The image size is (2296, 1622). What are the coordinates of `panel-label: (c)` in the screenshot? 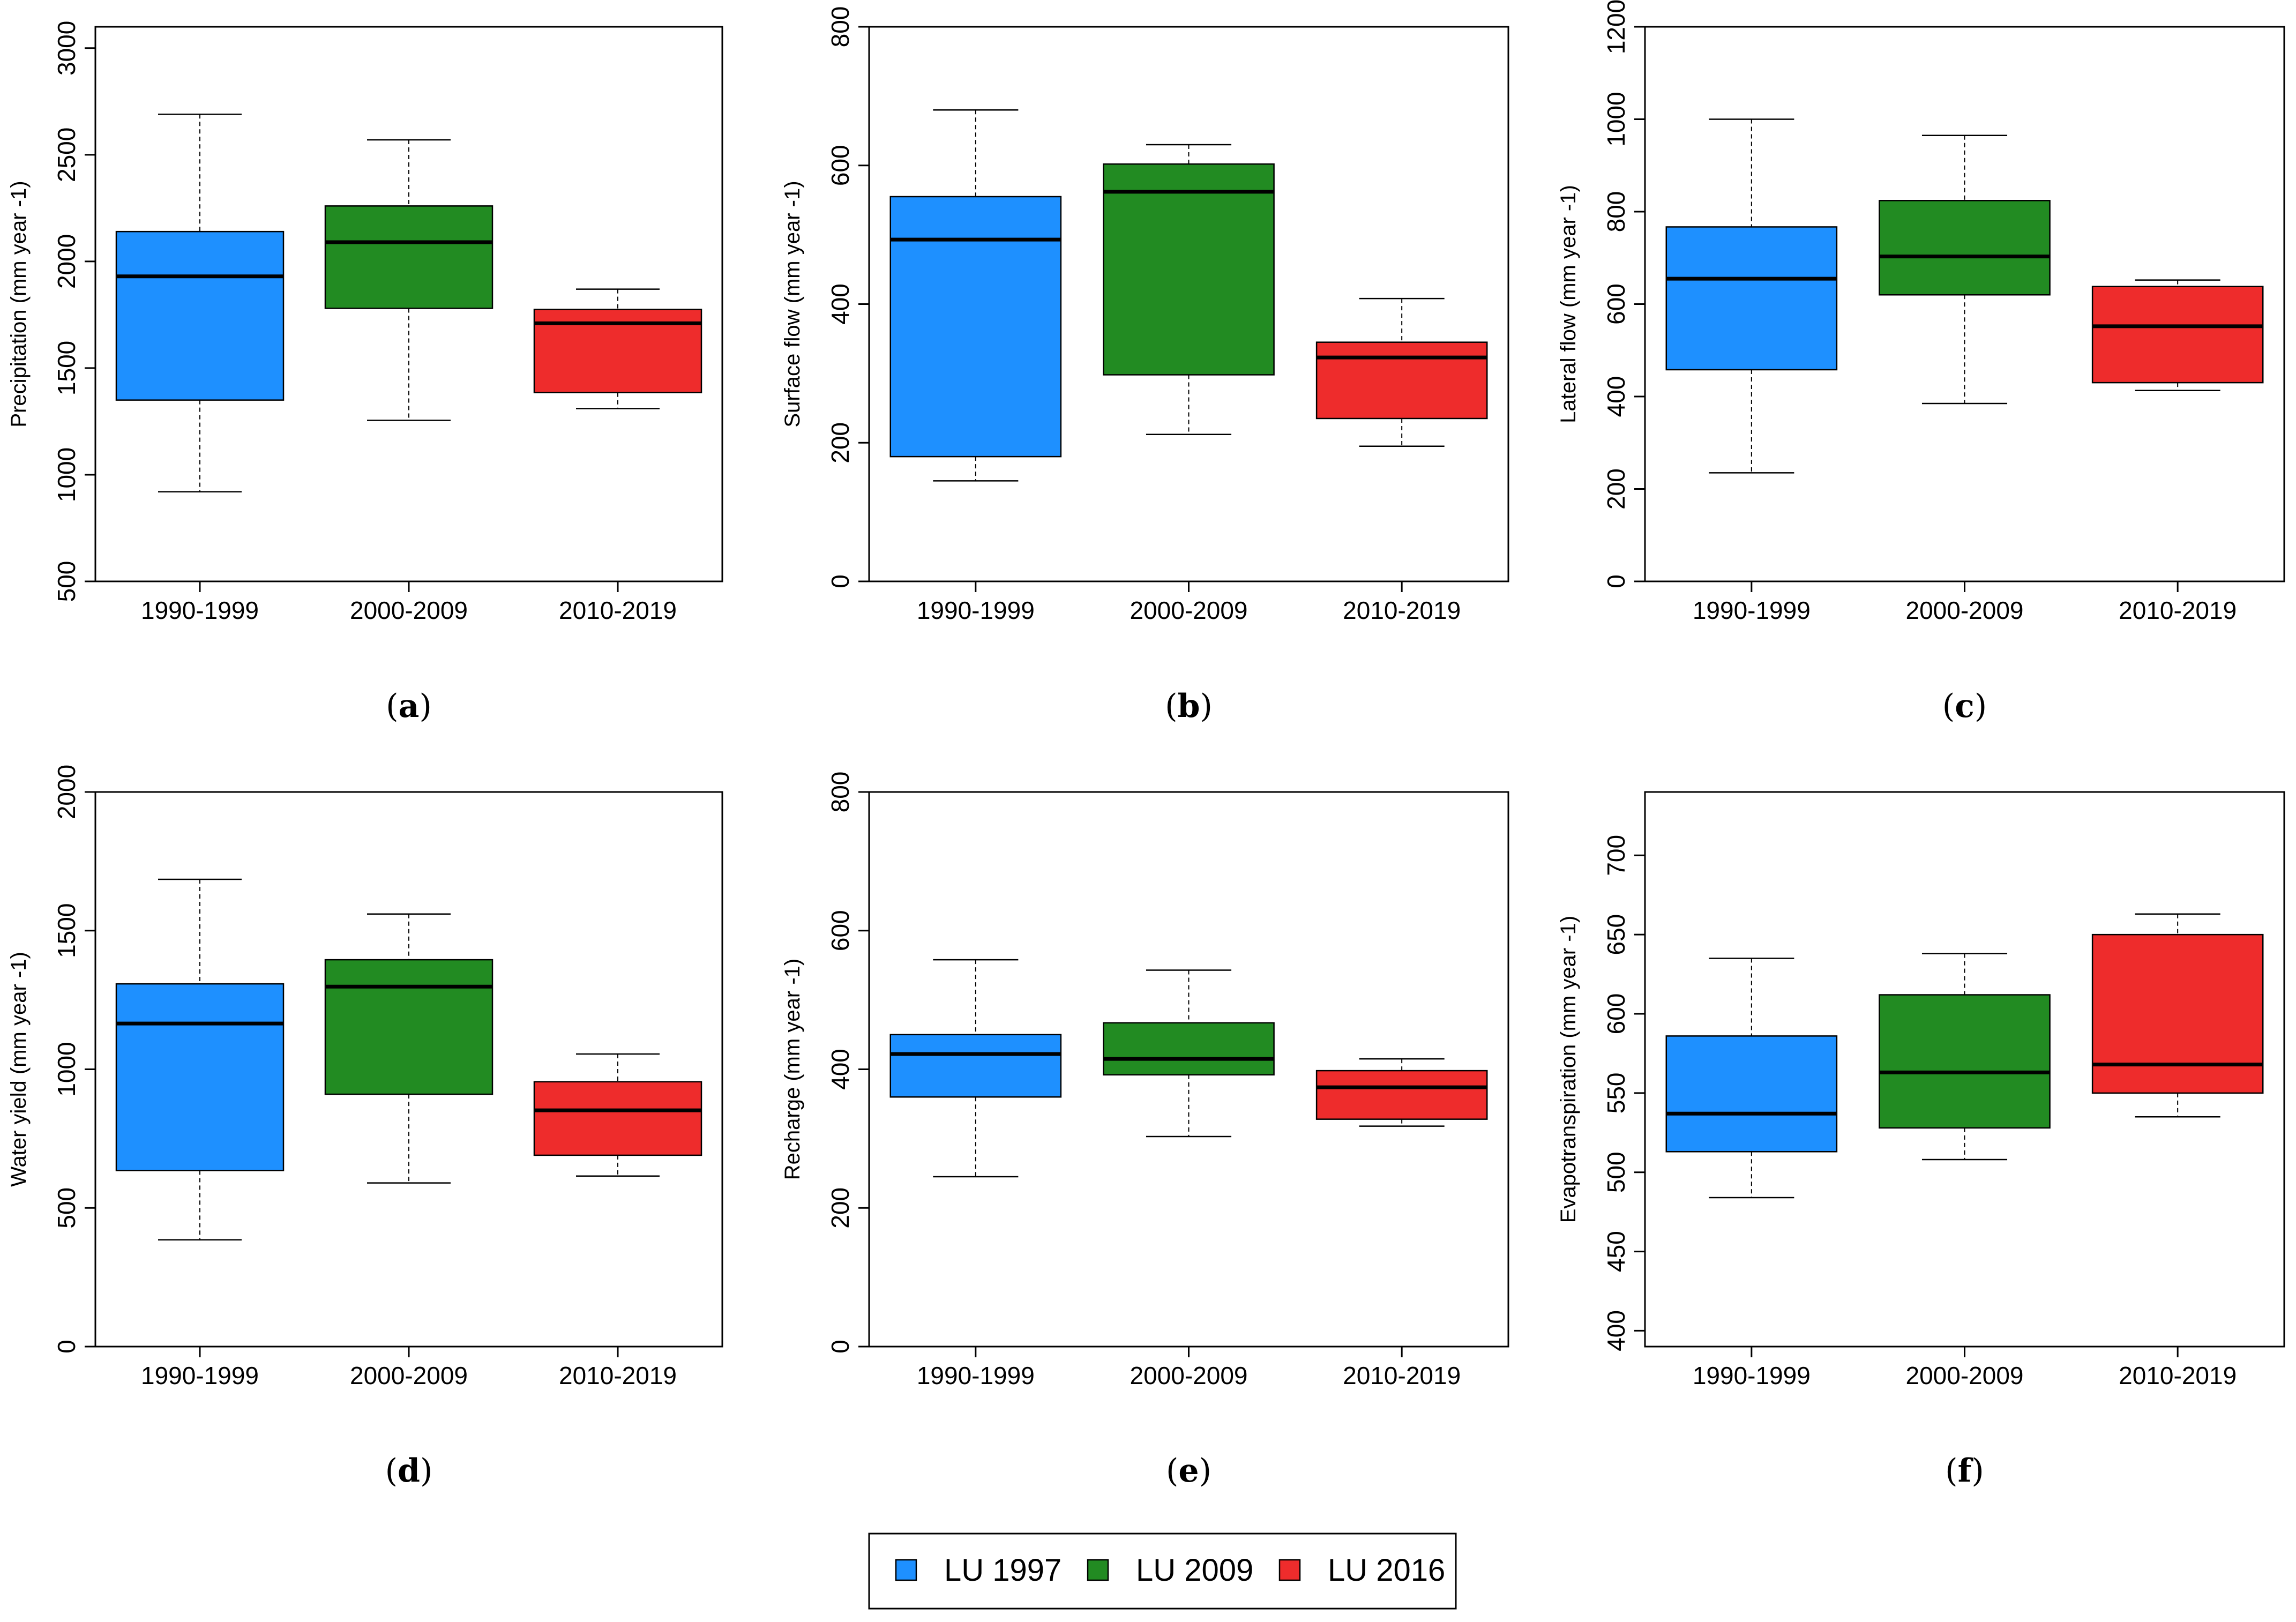 It's located at (1964, 706).